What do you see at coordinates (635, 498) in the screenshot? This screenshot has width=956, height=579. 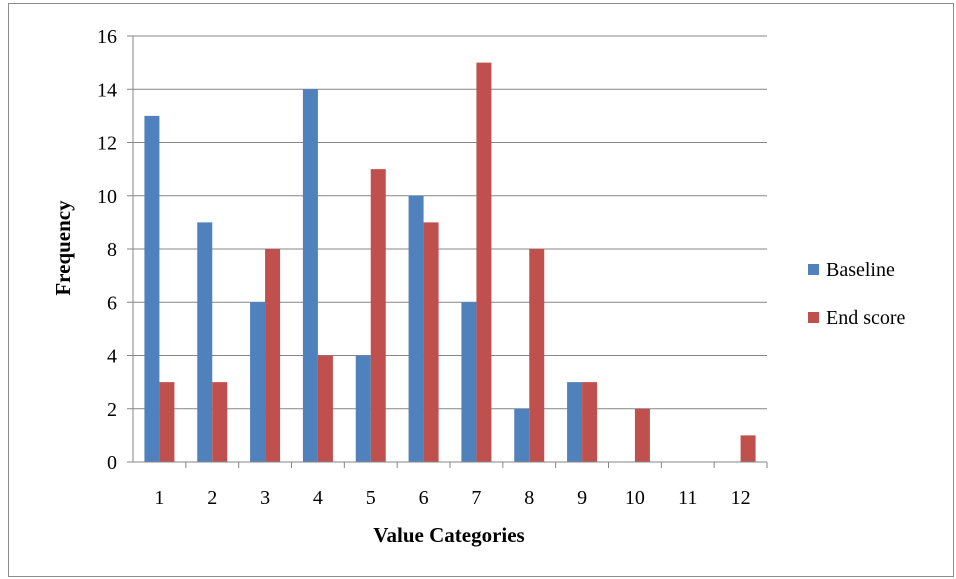 I see `x-tick-label: 10` at bounding box center [635, 498].